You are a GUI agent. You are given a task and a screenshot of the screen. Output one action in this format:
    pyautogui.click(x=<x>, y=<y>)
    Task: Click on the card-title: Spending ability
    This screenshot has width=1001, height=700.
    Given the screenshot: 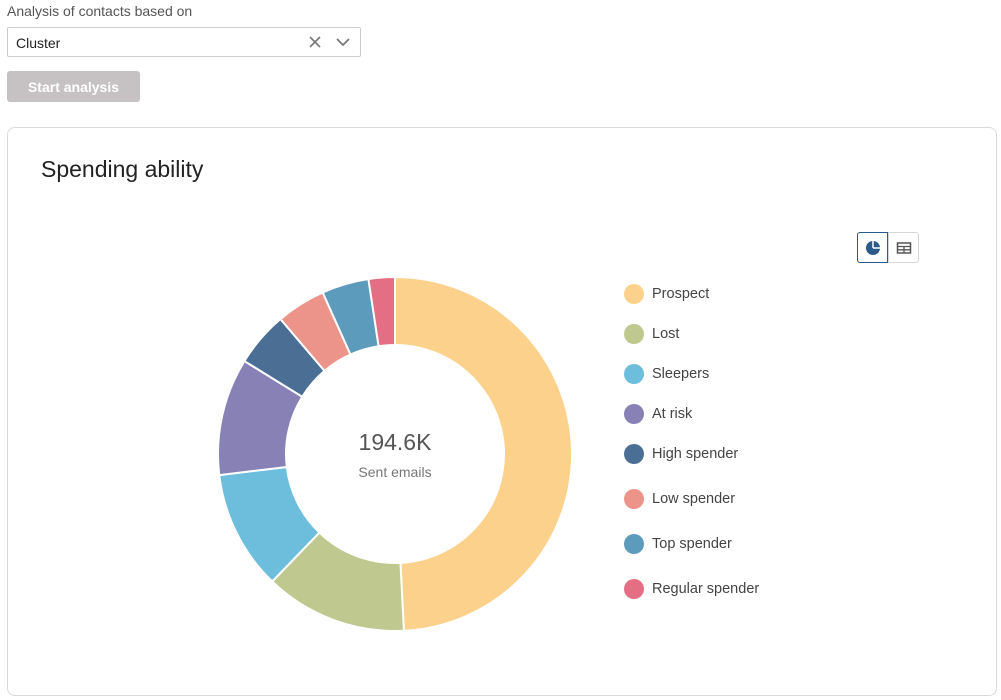 What is the action you would take?
    pyautogui.click(x=122, y=169)
    